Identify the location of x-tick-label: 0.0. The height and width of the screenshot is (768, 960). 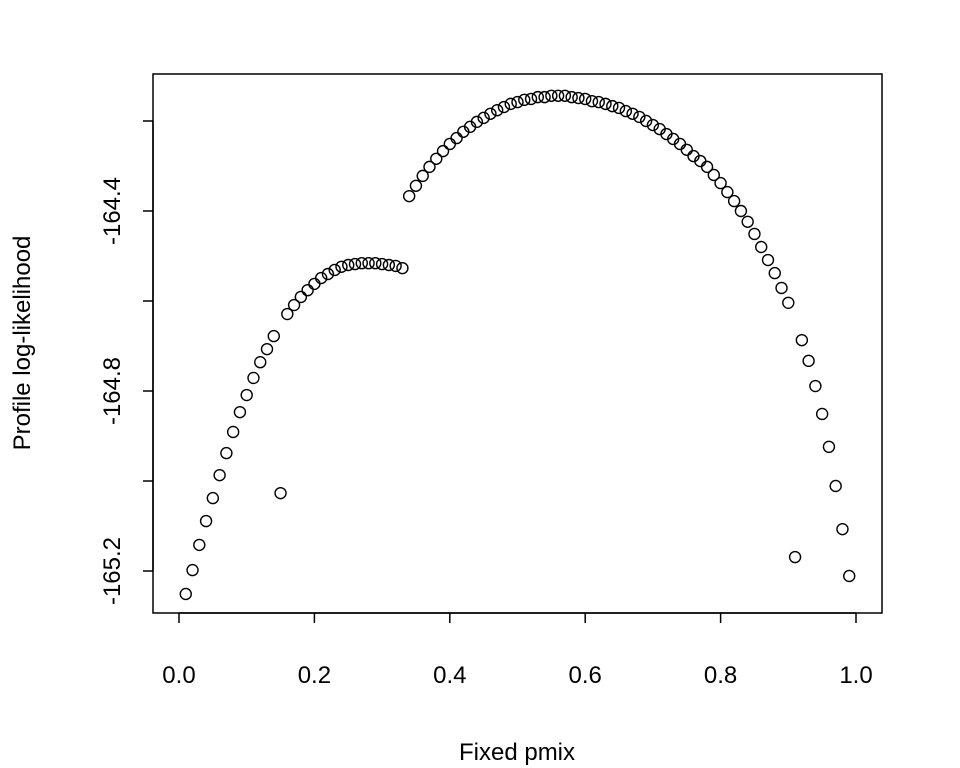
(178, 675).